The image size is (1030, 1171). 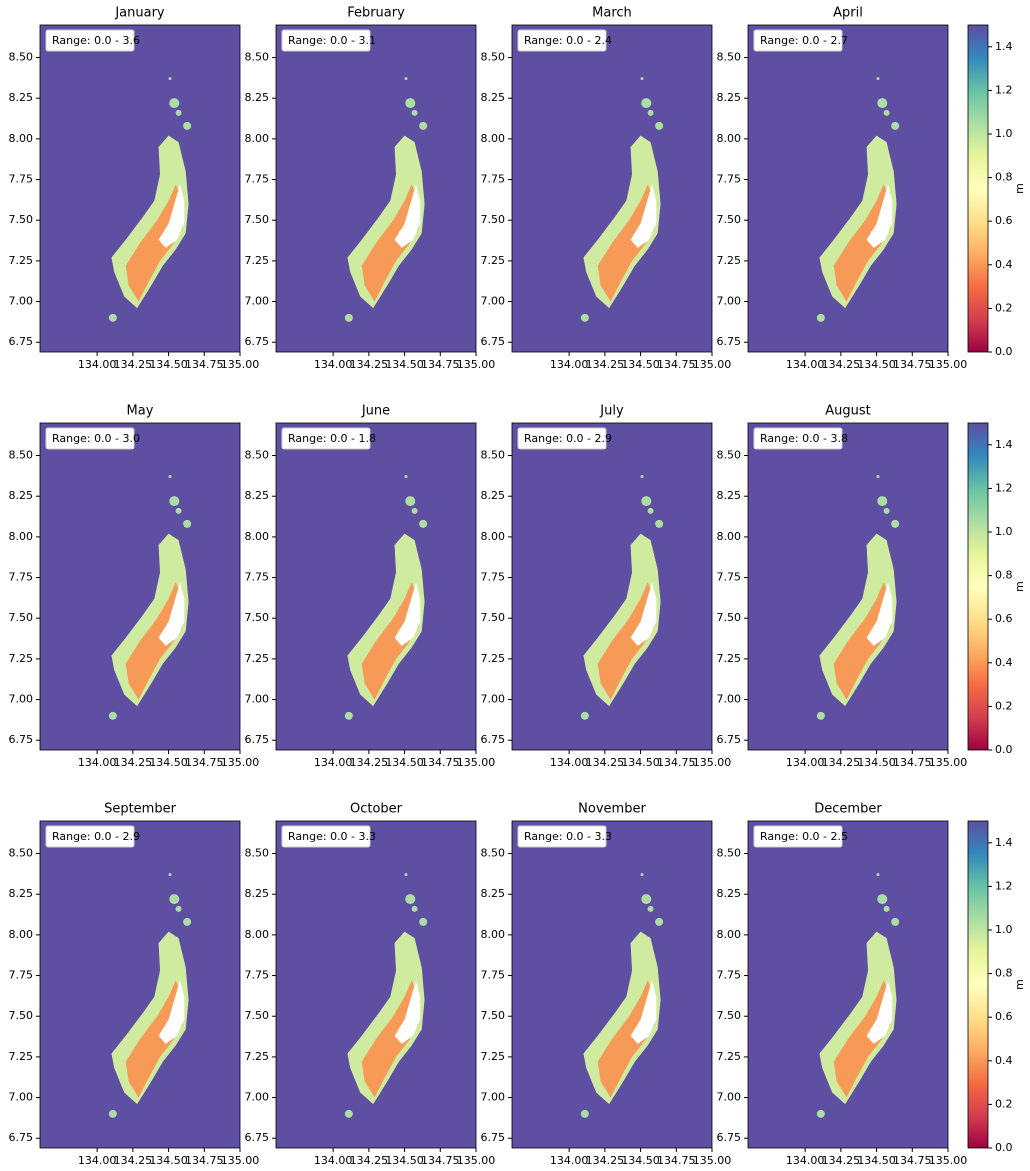 What do you see at coordinates (376, 13) in the screenshot?
I see `map-title: February` at bounding box center [376, 13].